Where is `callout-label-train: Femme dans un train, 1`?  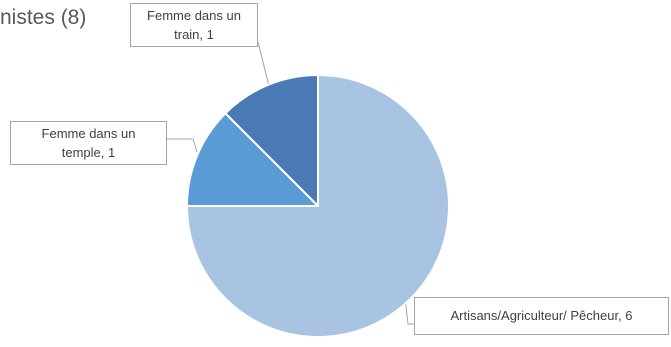
callout-label-train: Femme dans un train, 1 is located at coordinates (194, 25).